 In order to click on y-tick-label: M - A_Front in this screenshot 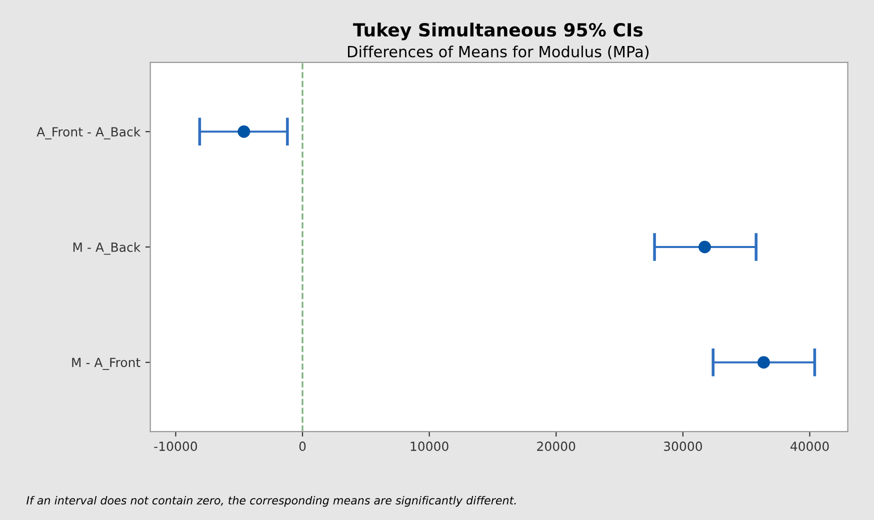, I will do `click(106, 364)`.